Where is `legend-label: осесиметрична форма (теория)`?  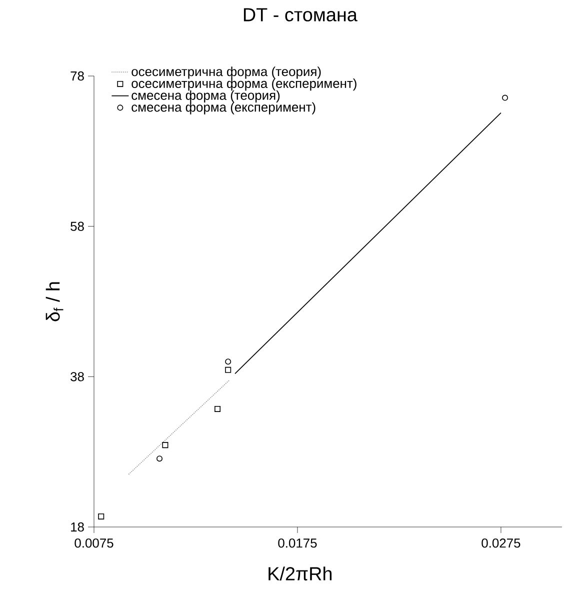
legend-label: осесиметрична форма (теория) is located at coordinates (226, 72).